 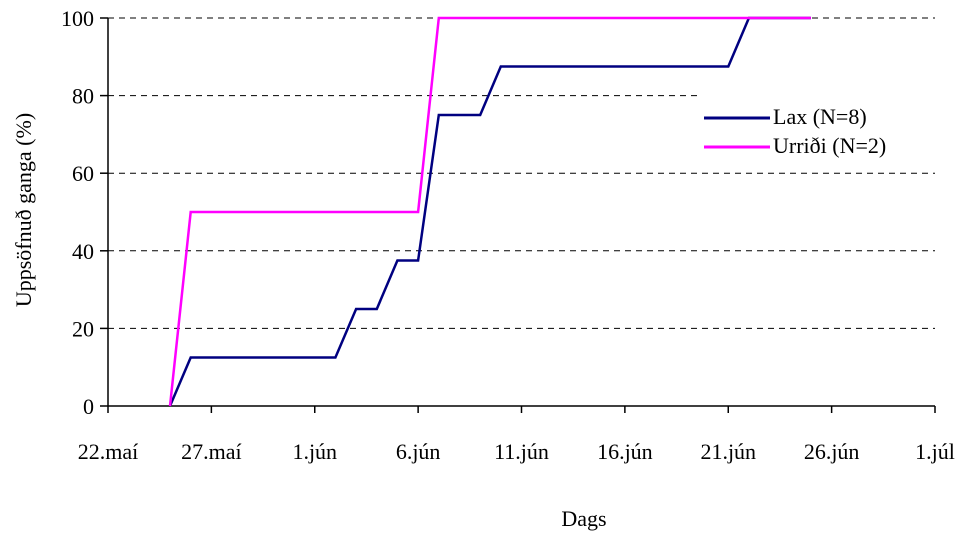 I want to click on y-axis-title: Uppsöfnuð ganga (%), so click(x=23, y=210).